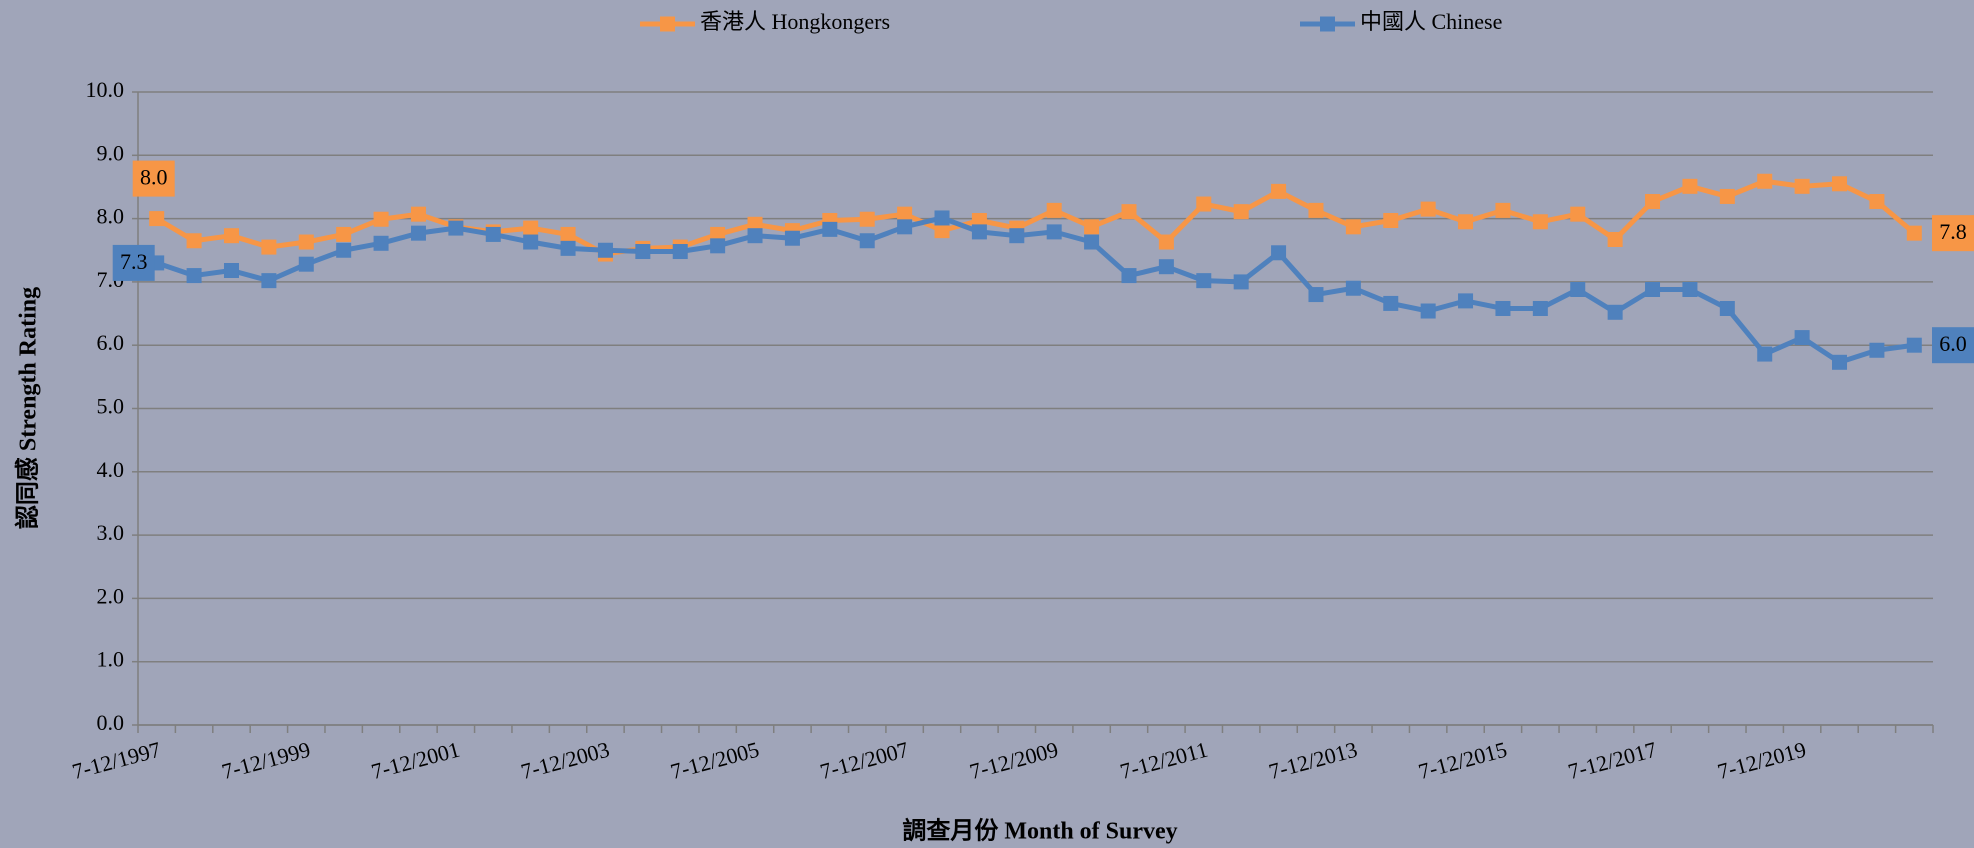 The width and height of the screenshot is (1974, 848). I want to click on x-tick-label: 7-12/2009, so click(1014, 761).